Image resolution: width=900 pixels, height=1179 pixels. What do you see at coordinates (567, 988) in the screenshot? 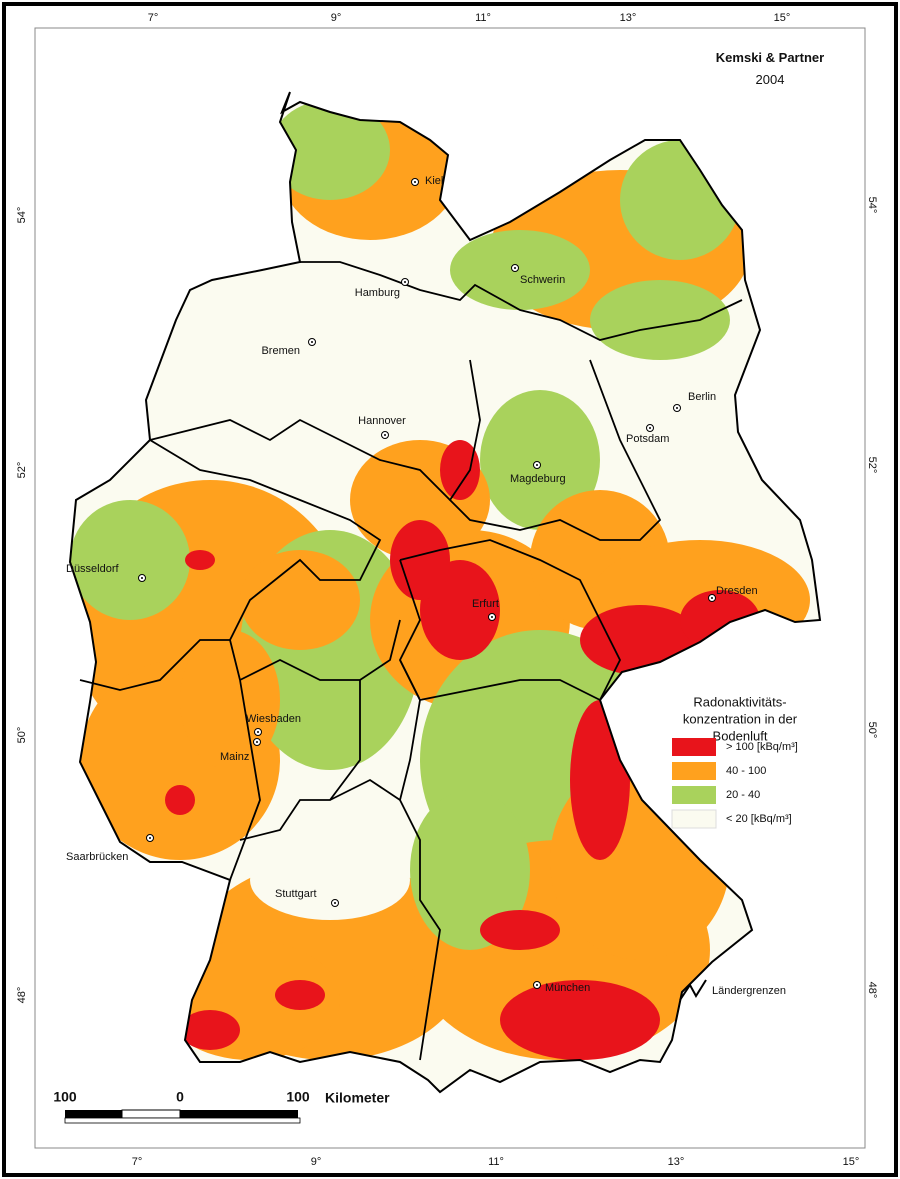
I see `city-label: München` at bounding box center [567, 988].